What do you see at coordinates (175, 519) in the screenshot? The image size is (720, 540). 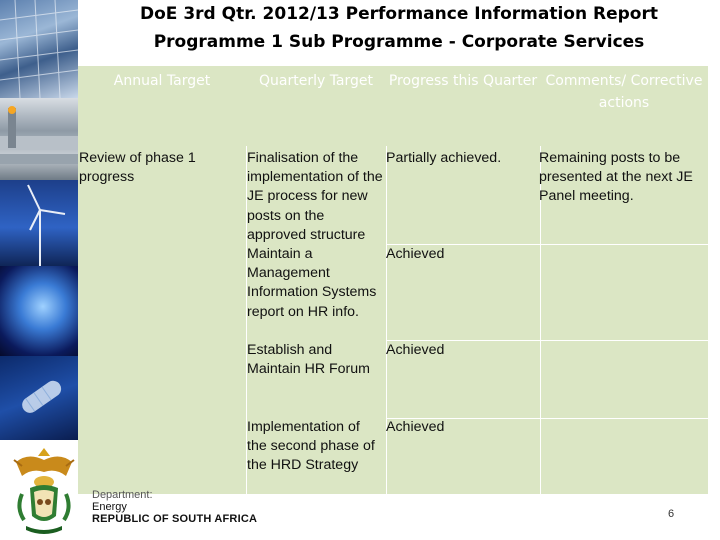 I see `country-name: REPUBLIC OF SOUTH AFRICA` at bounding box center [175, 519].